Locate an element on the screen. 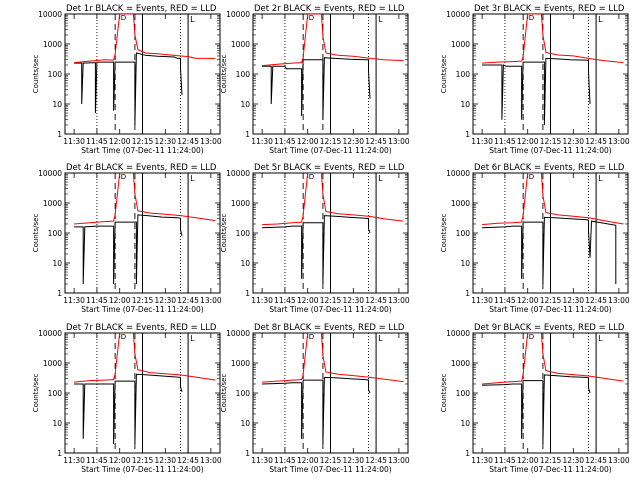 This screenshot has width=640, height=480. chart-title: Det 4r BLACK = Events, RED = LLD is located at coordinates (141, 168).